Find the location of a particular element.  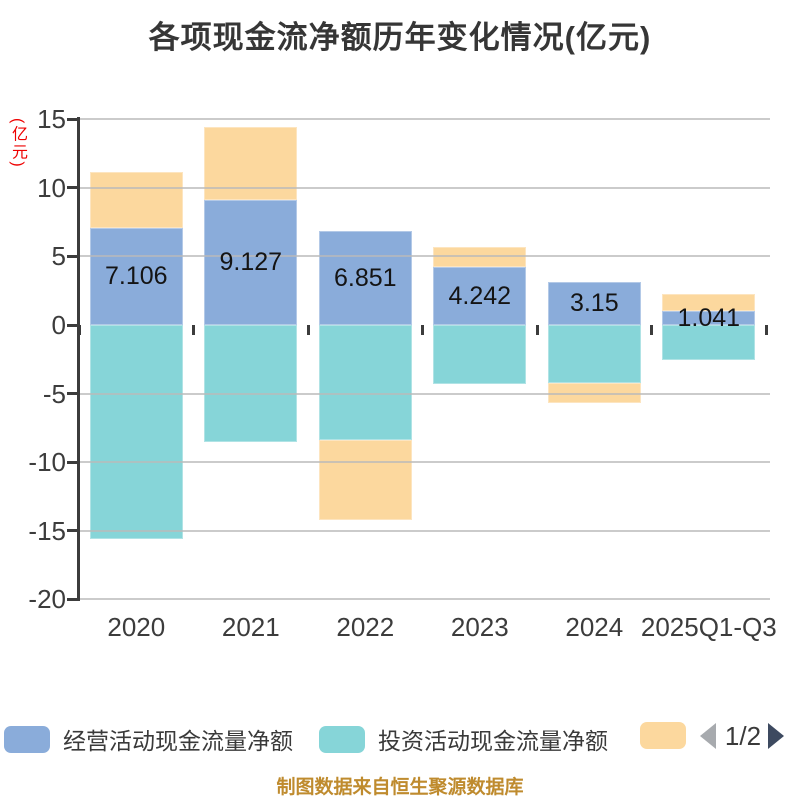

bar-segment-operating-2025Q1-Q3 is located at coordinates (709, 317).